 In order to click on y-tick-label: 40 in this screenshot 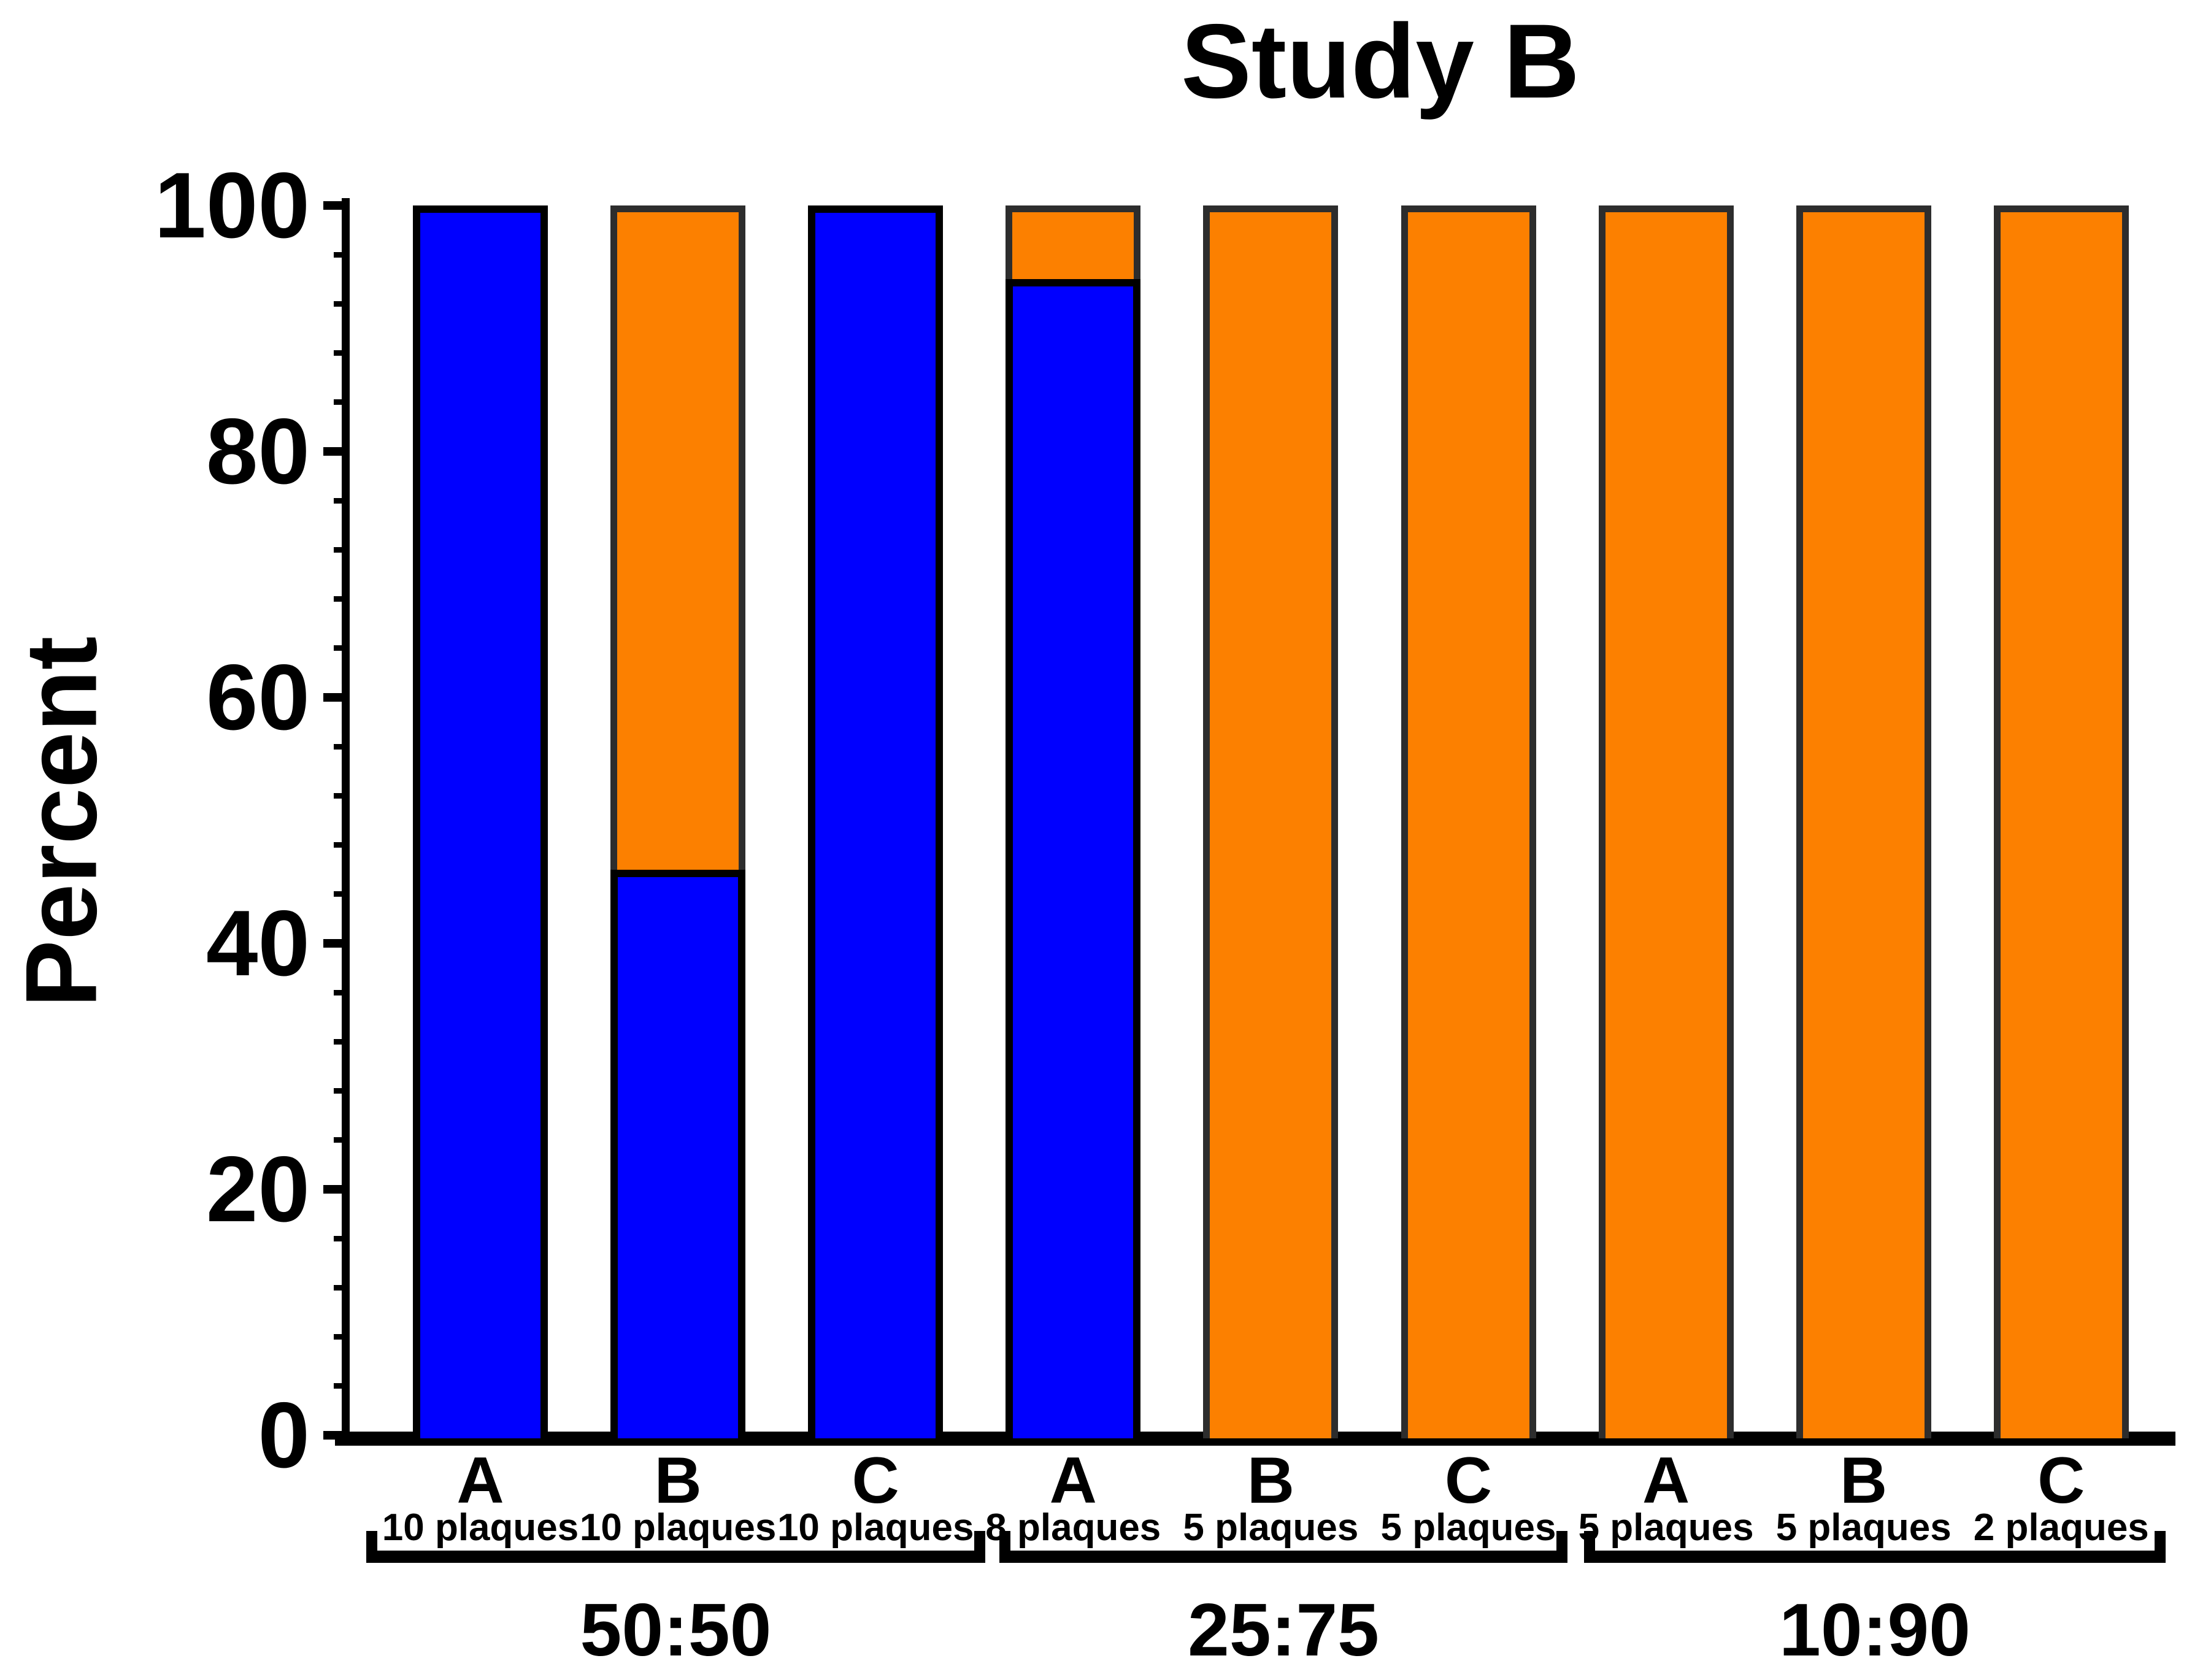, I will do `click(258, 943)`.